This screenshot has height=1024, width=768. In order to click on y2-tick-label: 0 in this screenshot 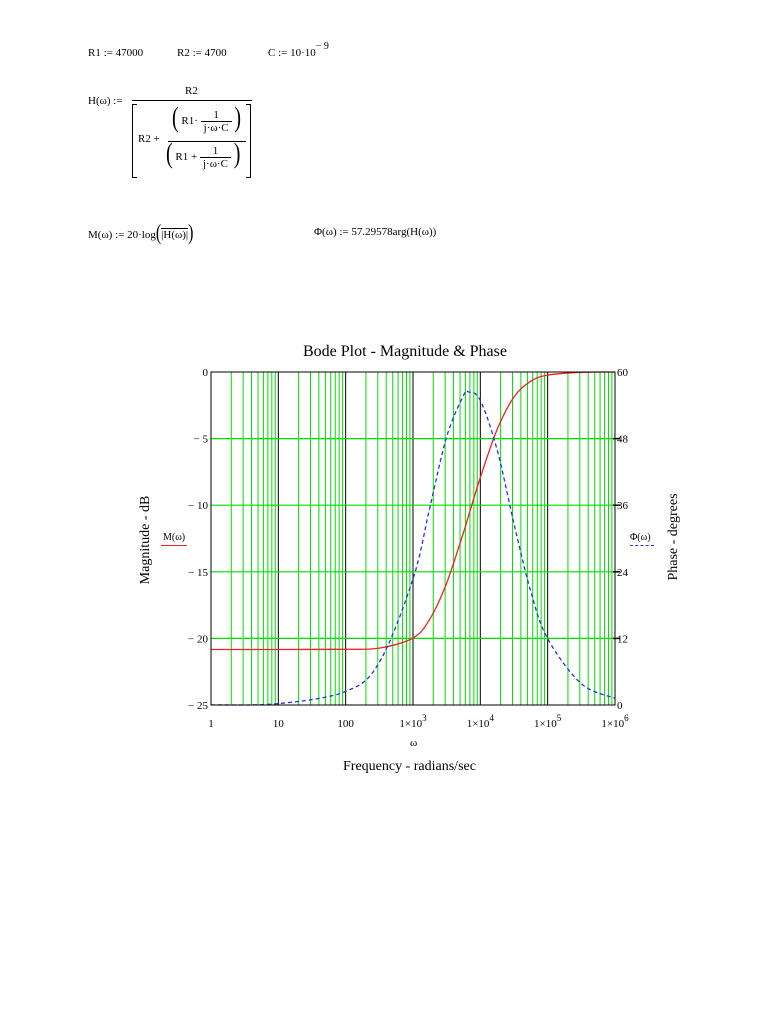, I will do `click(620, 706)`.